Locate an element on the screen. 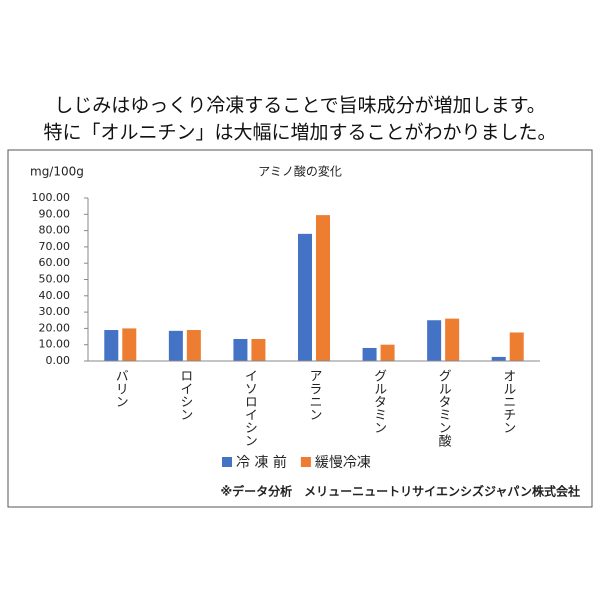  legend-label: 冷 凍 前 is located at coordinates (261, 462).